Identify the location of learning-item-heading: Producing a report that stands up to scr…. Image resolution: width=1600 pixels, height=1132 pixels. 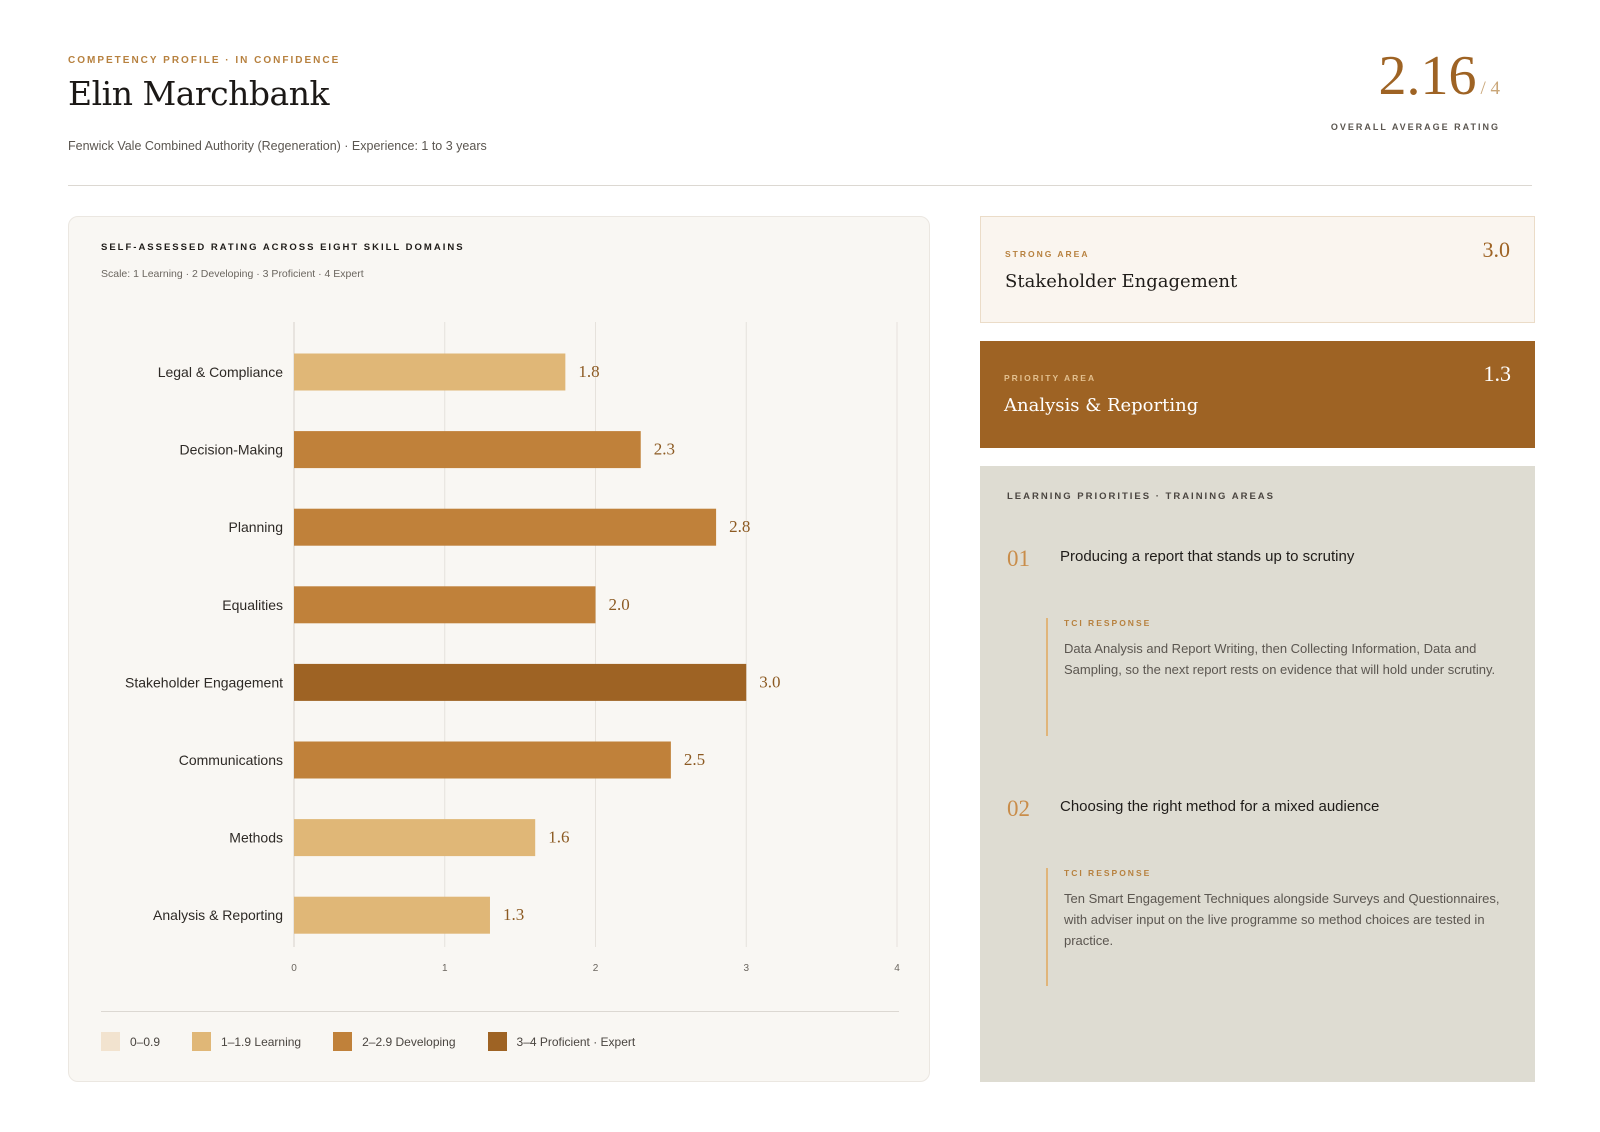
(1207, 556).